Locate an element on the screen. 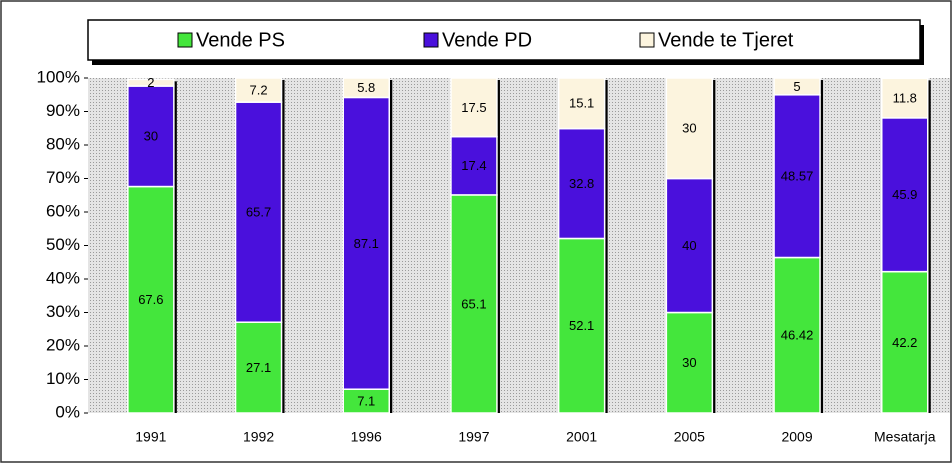  y-tick-label: 30% is located at coordinates (63, 311).